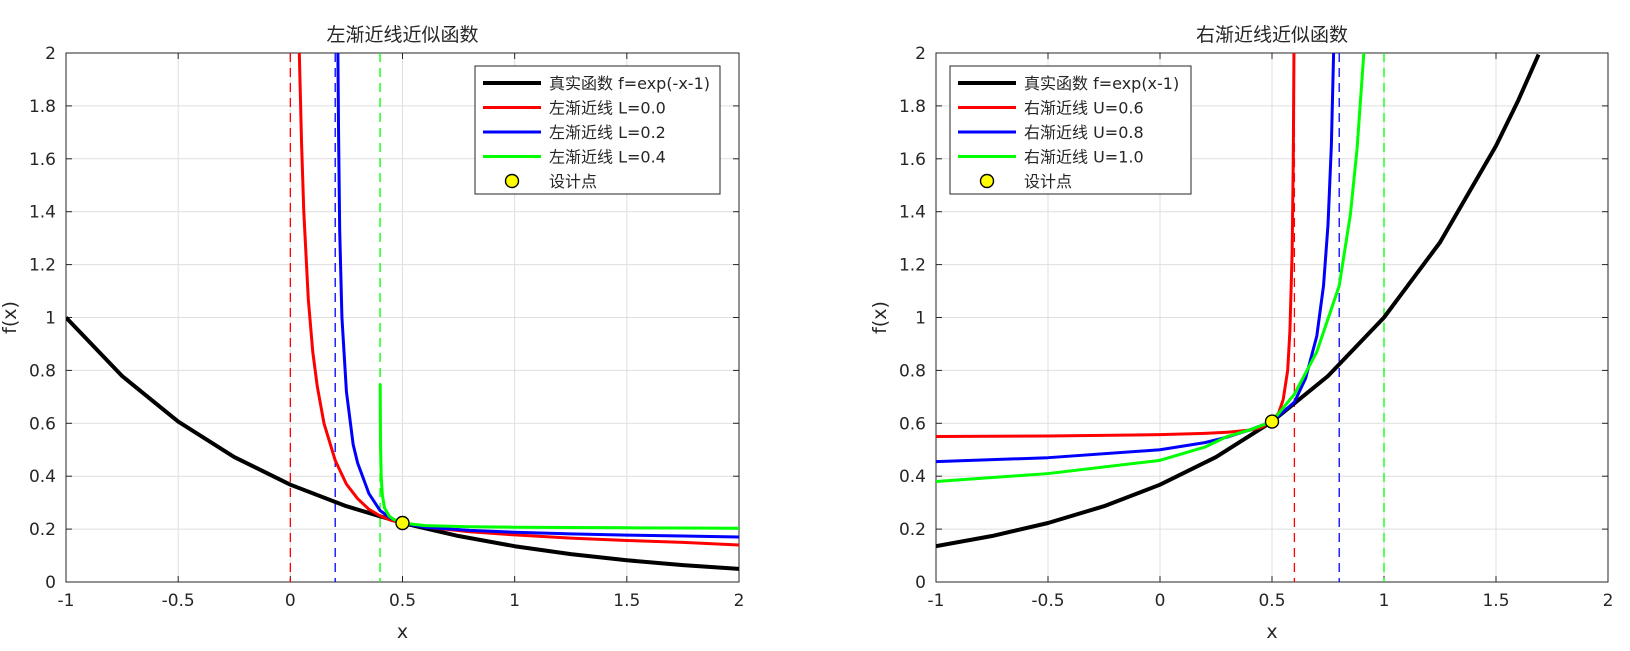  What do you see at coordinates (1084, 157) in the screenshot?
I see `legend-entry-label: 右渐近线 U=1.0` at bounding box center [1084, 157].